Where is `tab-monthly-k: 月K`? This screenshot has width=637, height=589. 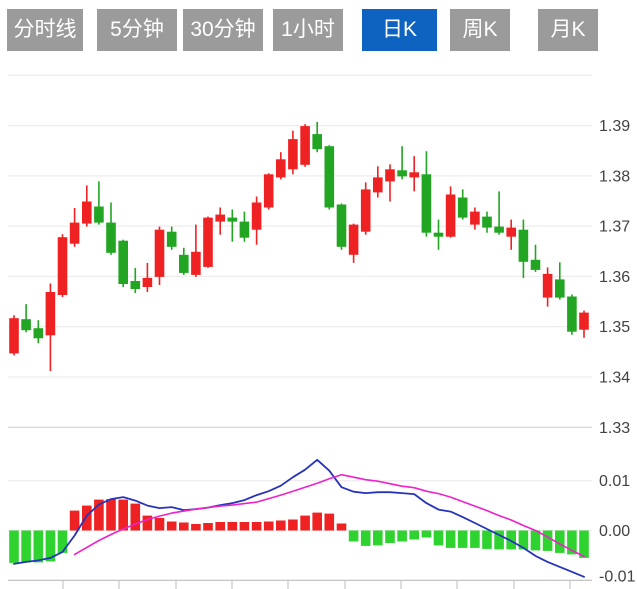
tab-monthly-k: 月K is located at coordinates (568, 30).